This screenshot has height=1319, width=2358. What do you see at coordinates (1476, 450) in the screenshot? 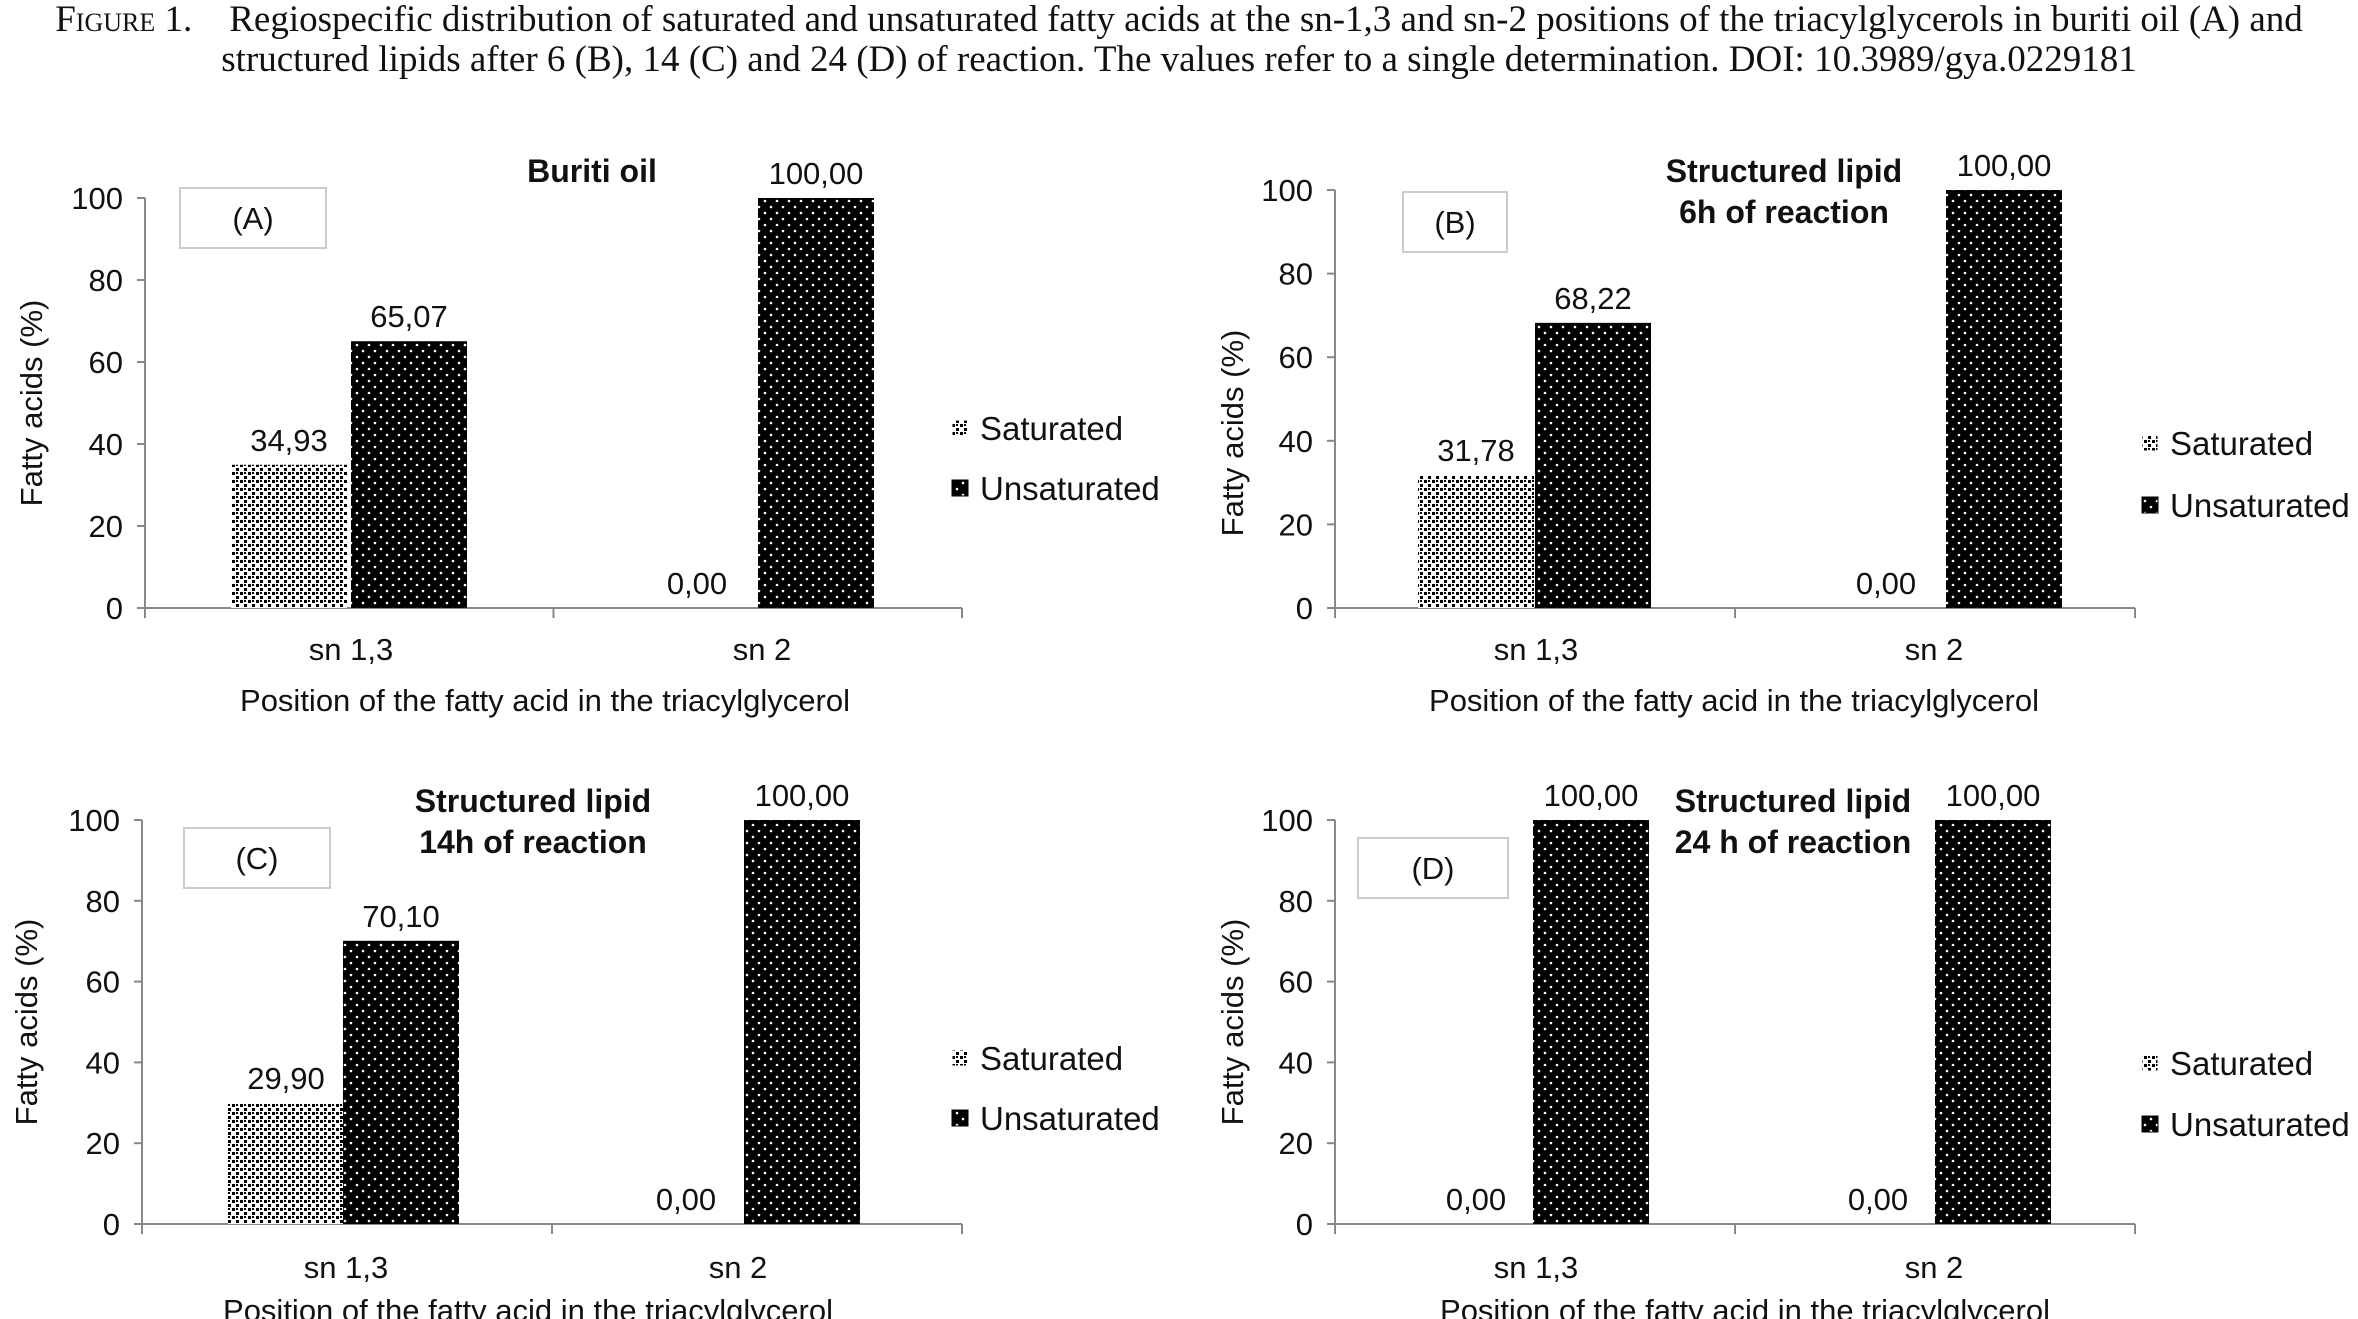
I see `data-label: 31,78` at bounding box center [1476, 450].